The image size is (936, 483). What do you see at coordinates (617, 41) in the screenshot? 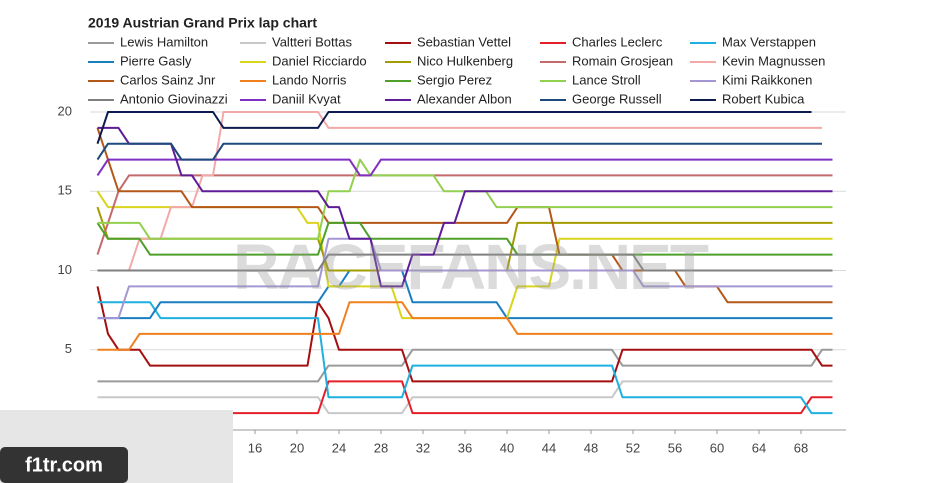
I see `legend-label: Charles Leclerc` at bounding box center [617, 41].